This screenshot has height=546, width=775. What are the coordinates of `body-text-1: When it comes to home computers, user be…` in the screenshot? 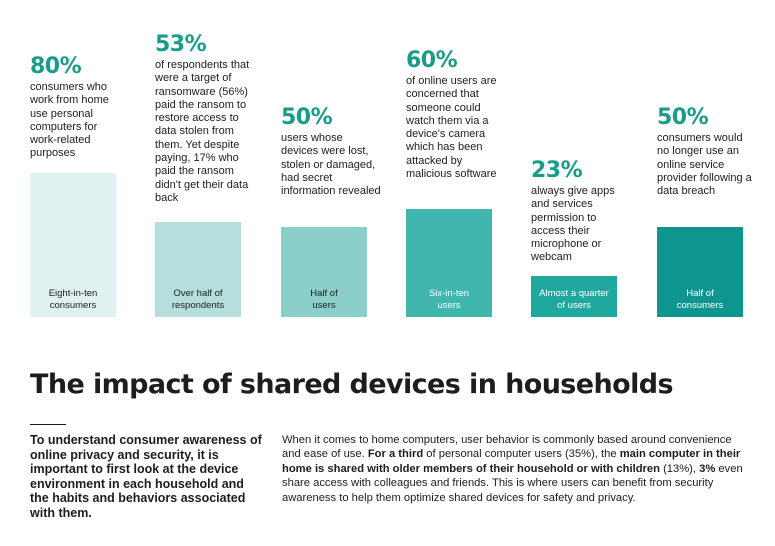 It's located at (507, 447).